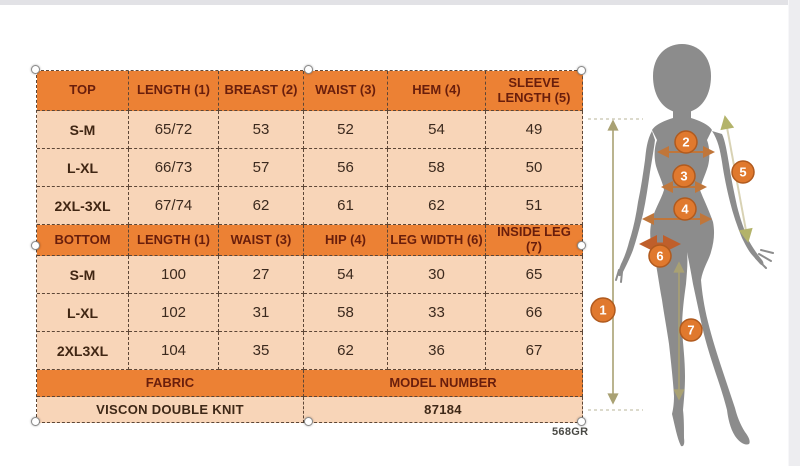 The image size is (800, 466). I want to click on bottom-header-cell: WAIST (3), so click(261, 240).